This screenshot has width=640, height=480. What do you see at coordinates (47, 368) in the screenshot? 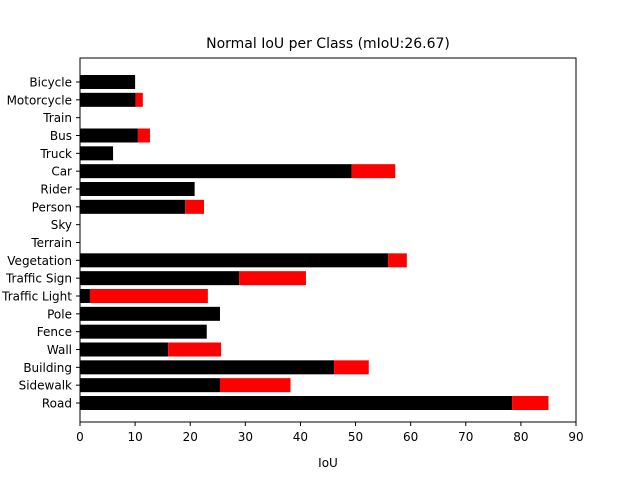
I see `y-tick-label-building: Building` at bounding box center [47, 368].